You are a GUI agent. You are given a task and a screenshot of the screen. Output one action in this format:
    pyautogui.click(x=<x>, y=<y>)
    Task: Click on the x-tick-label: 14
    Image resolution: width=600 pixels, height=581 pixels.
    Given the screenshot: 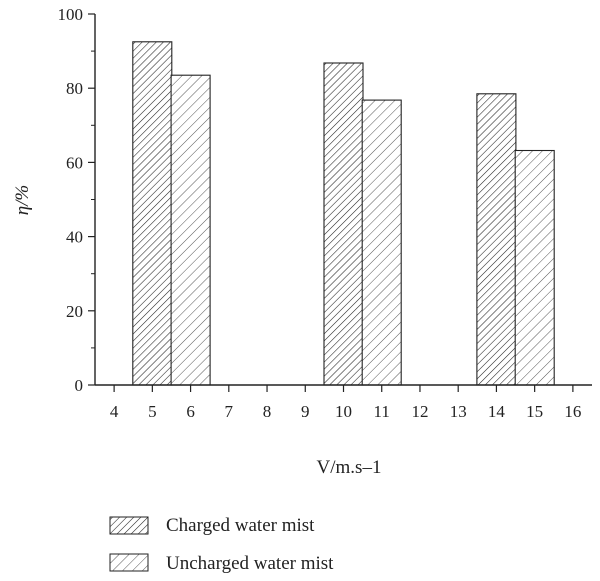 What is the action you would take?
    pyautogui.click(x=497, y=411)
    